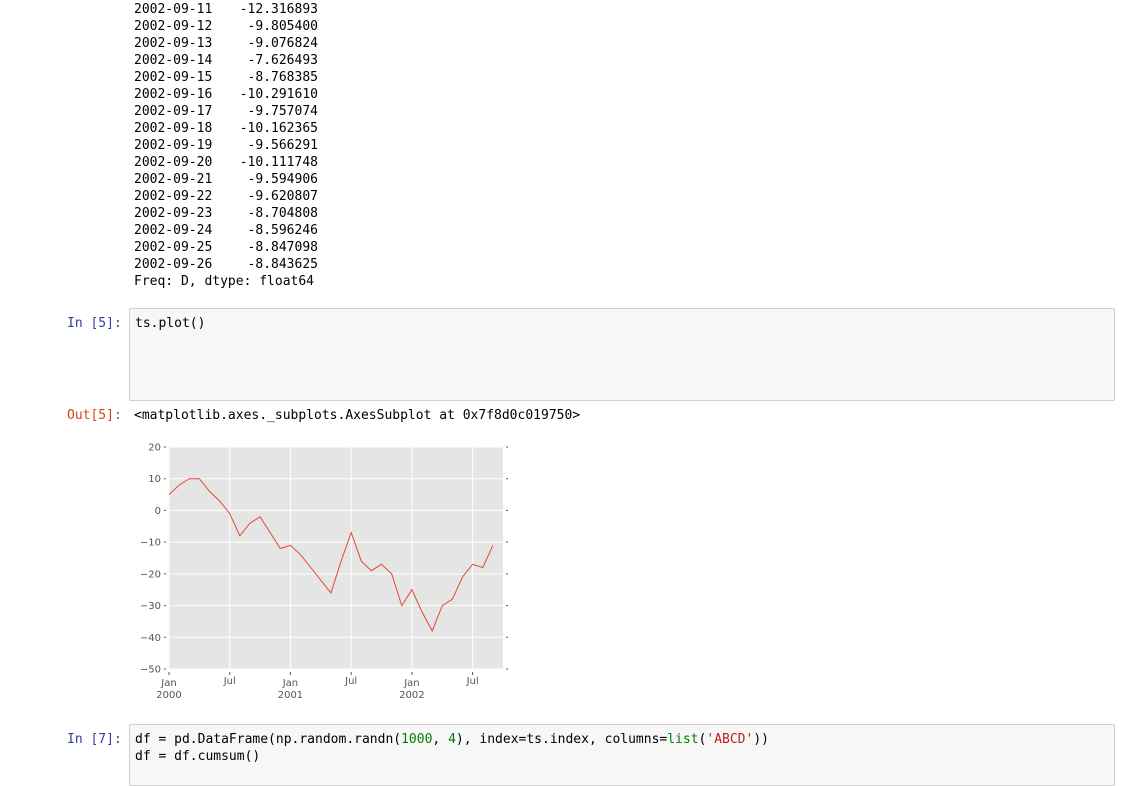 This screenshot has height=786, width=1134. Describe the element at coordinates (173, 179) in the screenshot. I see `row-date: 2002-09-21` at that location.